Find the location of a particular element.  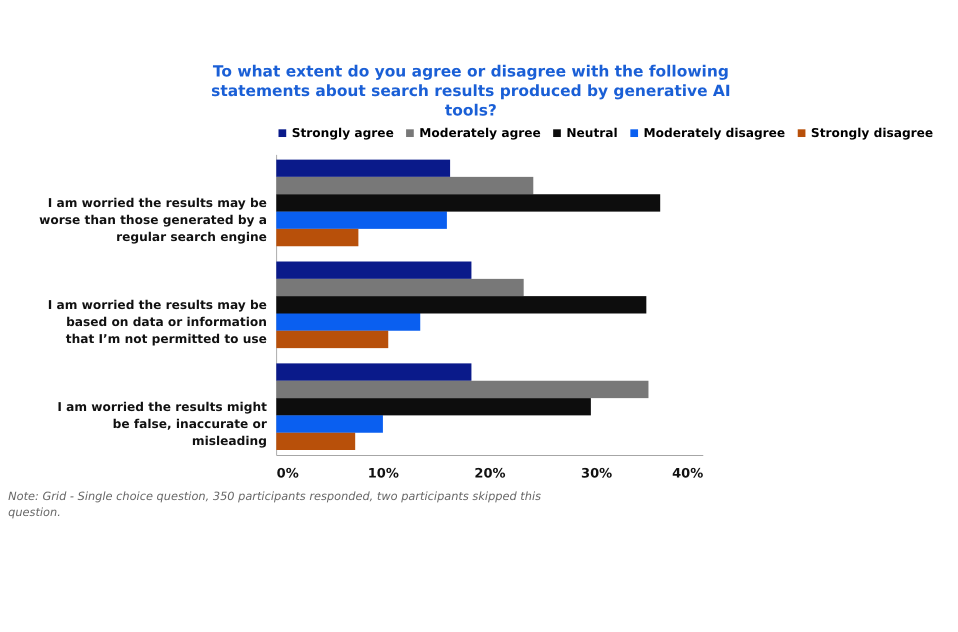

x-tick-label: 10% is located at coordinates (383, 474).